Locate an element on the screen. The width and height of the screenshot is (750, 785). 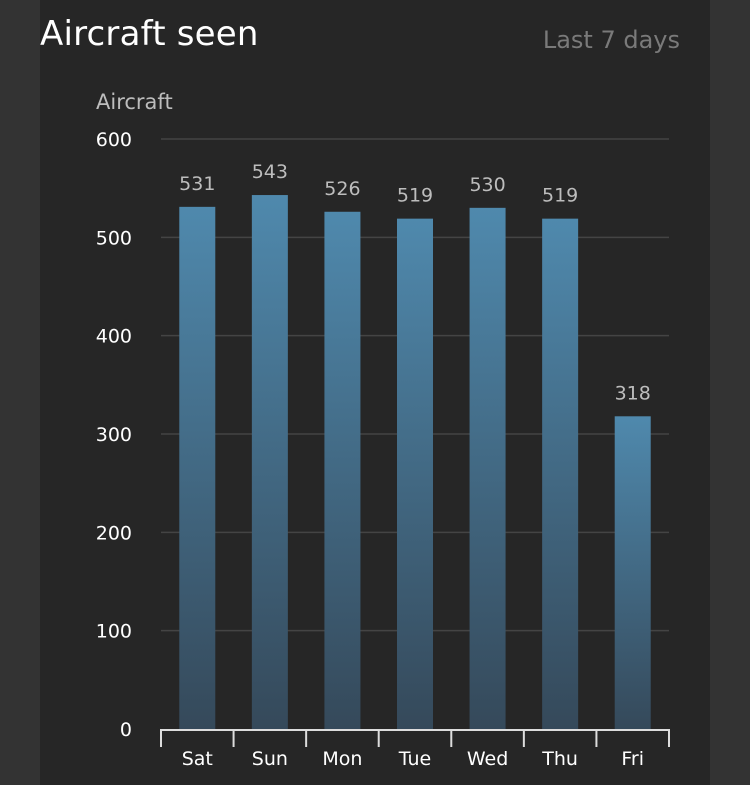
bar-tue is located at coordinates (415, 473).